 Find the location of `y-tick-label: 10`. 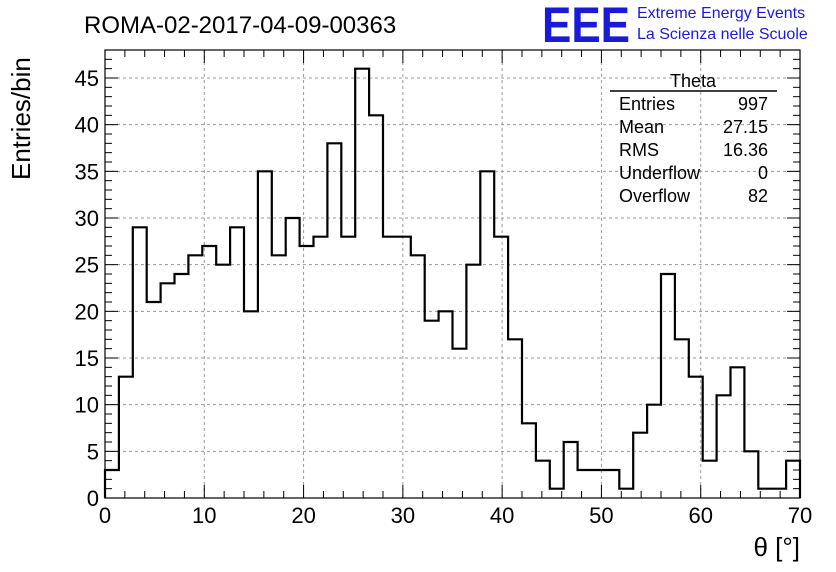

y-tick-label: 10 is located at coordinates (87, 405).